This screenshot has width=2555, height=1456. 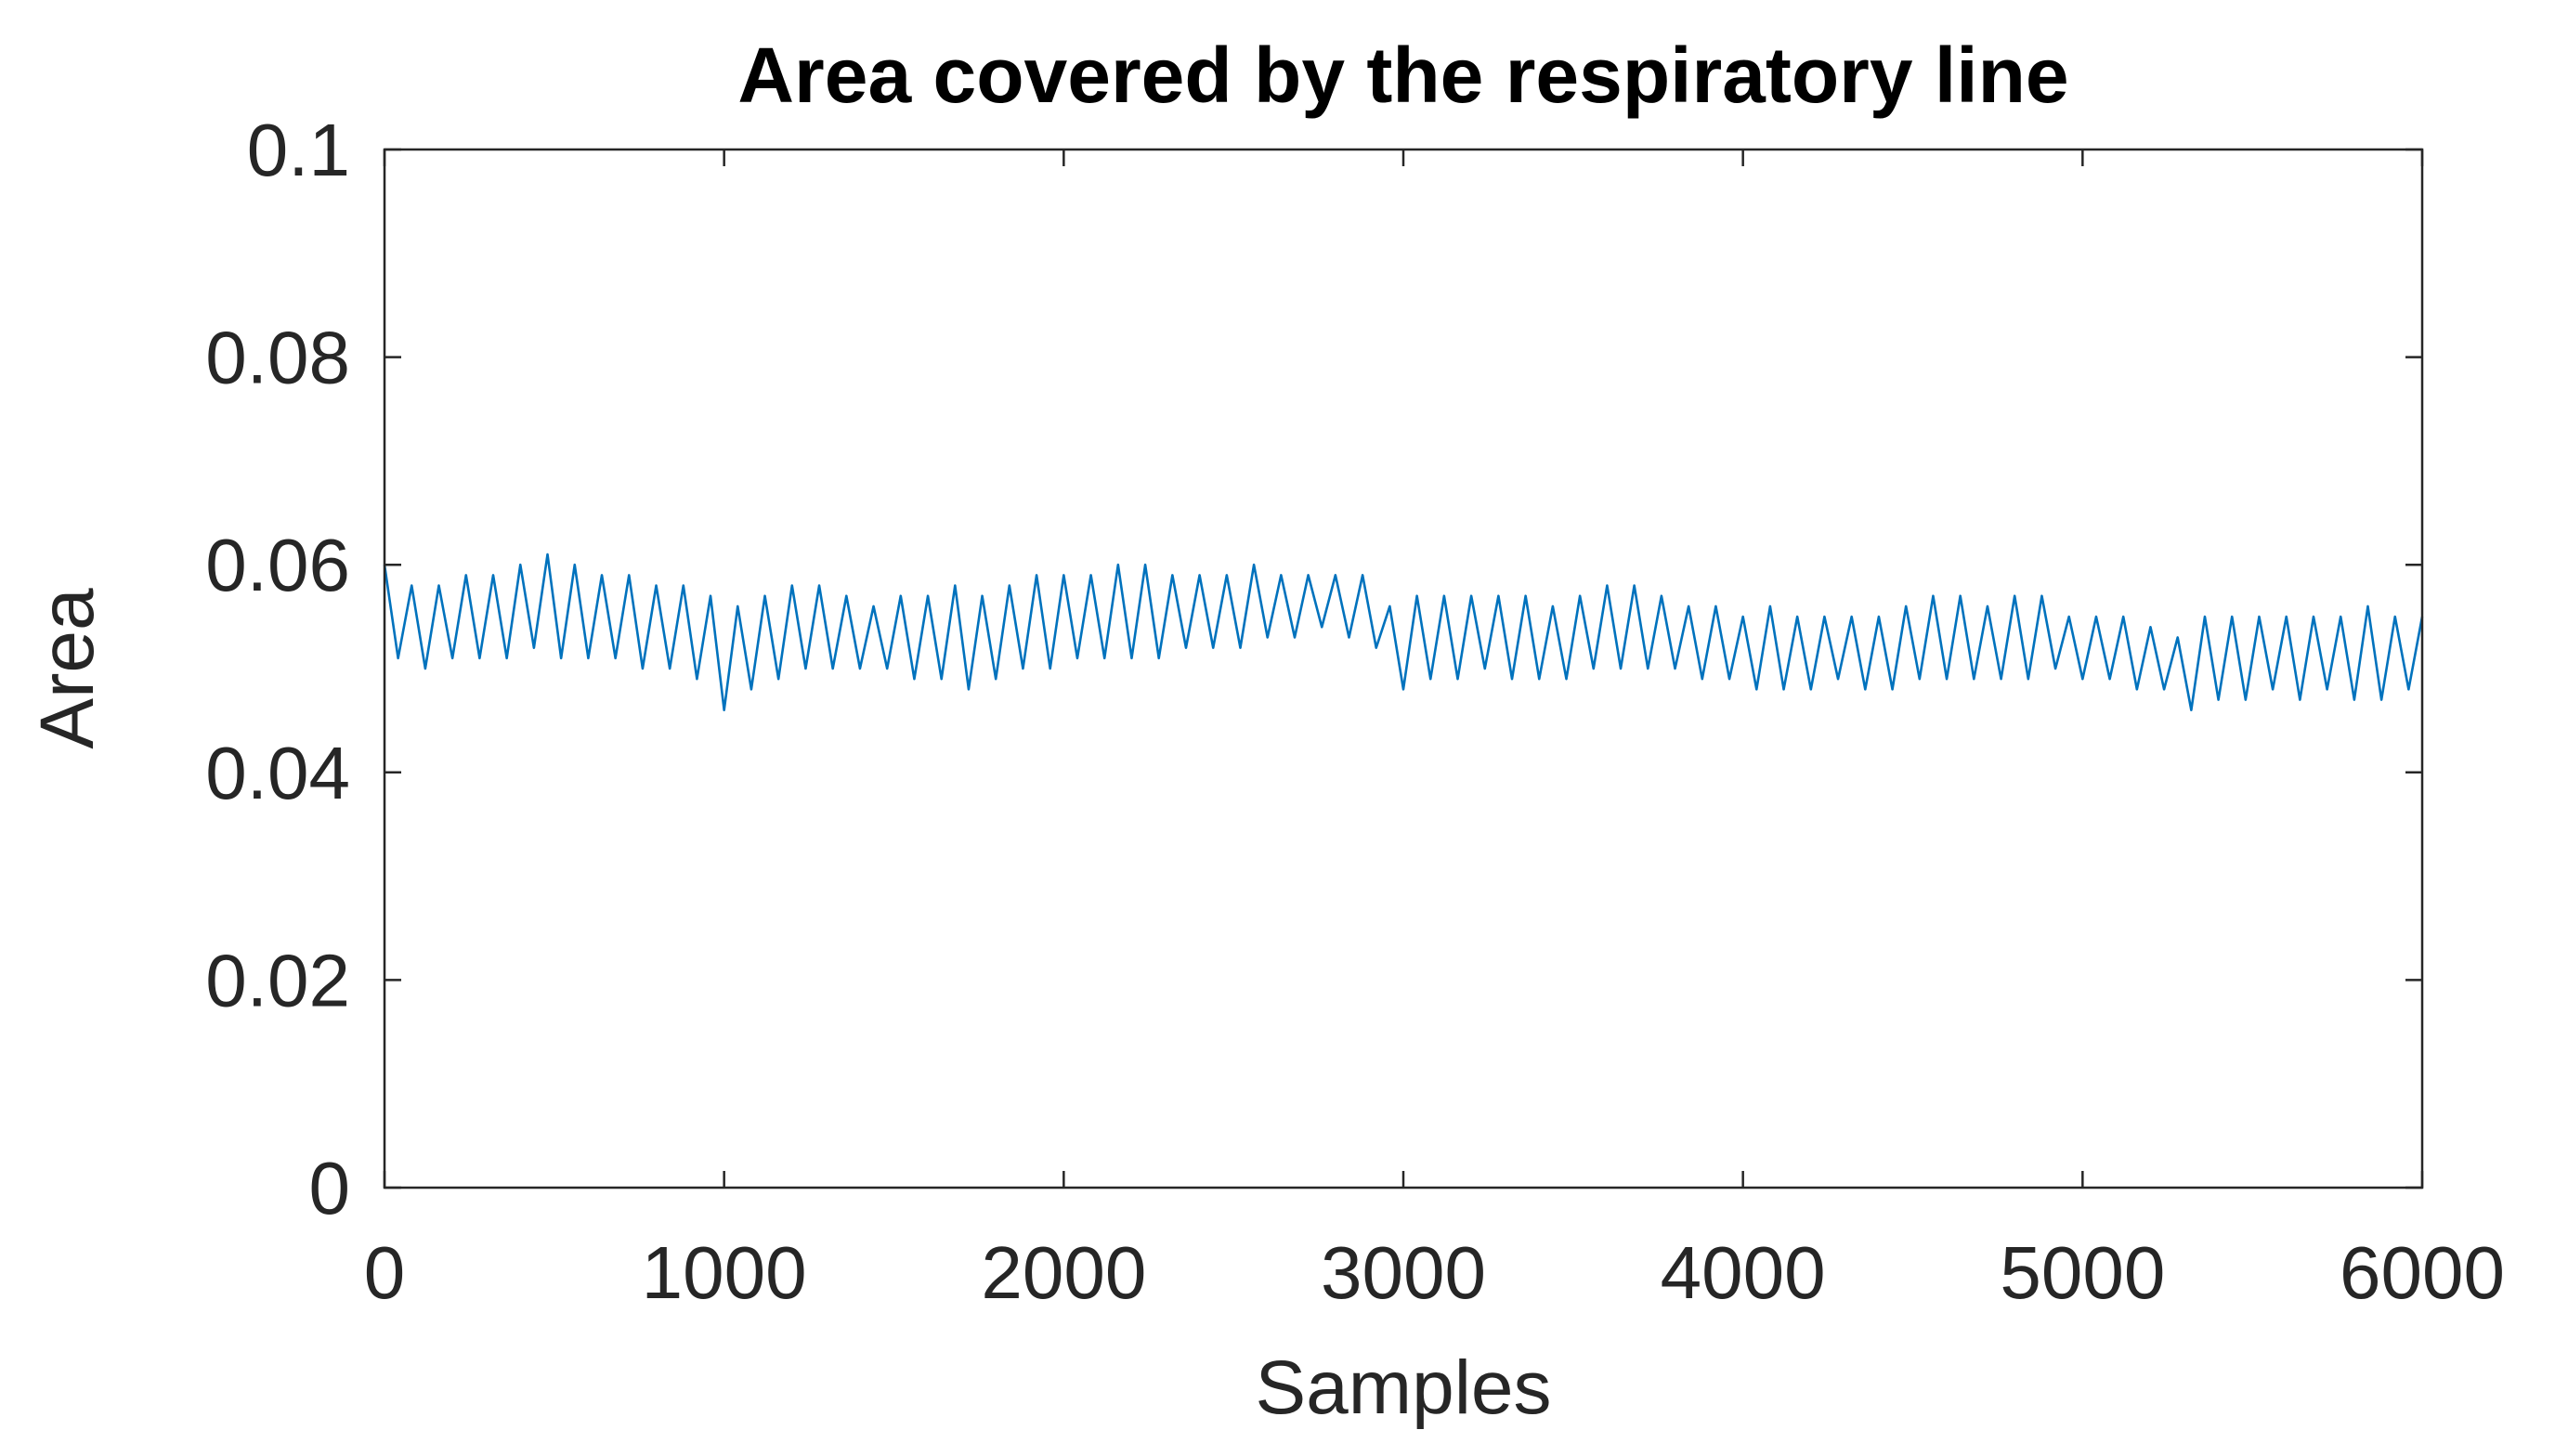 I want to click on x-tick-label: 3000, so click(x=1403, y=1272).